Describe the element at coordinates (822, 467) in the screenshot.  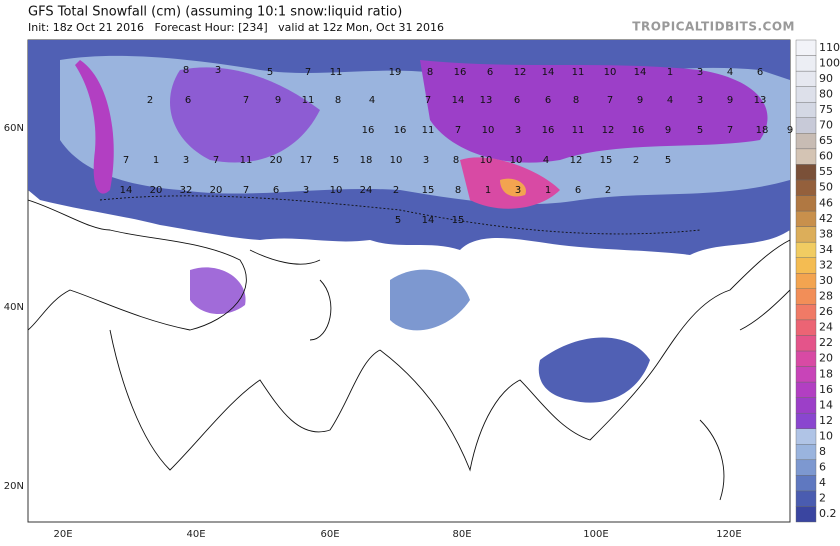
I see `colorbar-label: 6` at that location.